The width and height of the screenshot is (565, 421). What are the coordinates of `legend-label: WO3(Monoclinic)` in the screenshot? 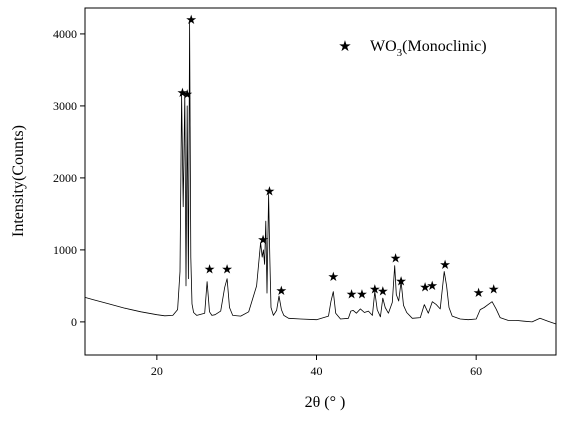 It's located at (428, 48).